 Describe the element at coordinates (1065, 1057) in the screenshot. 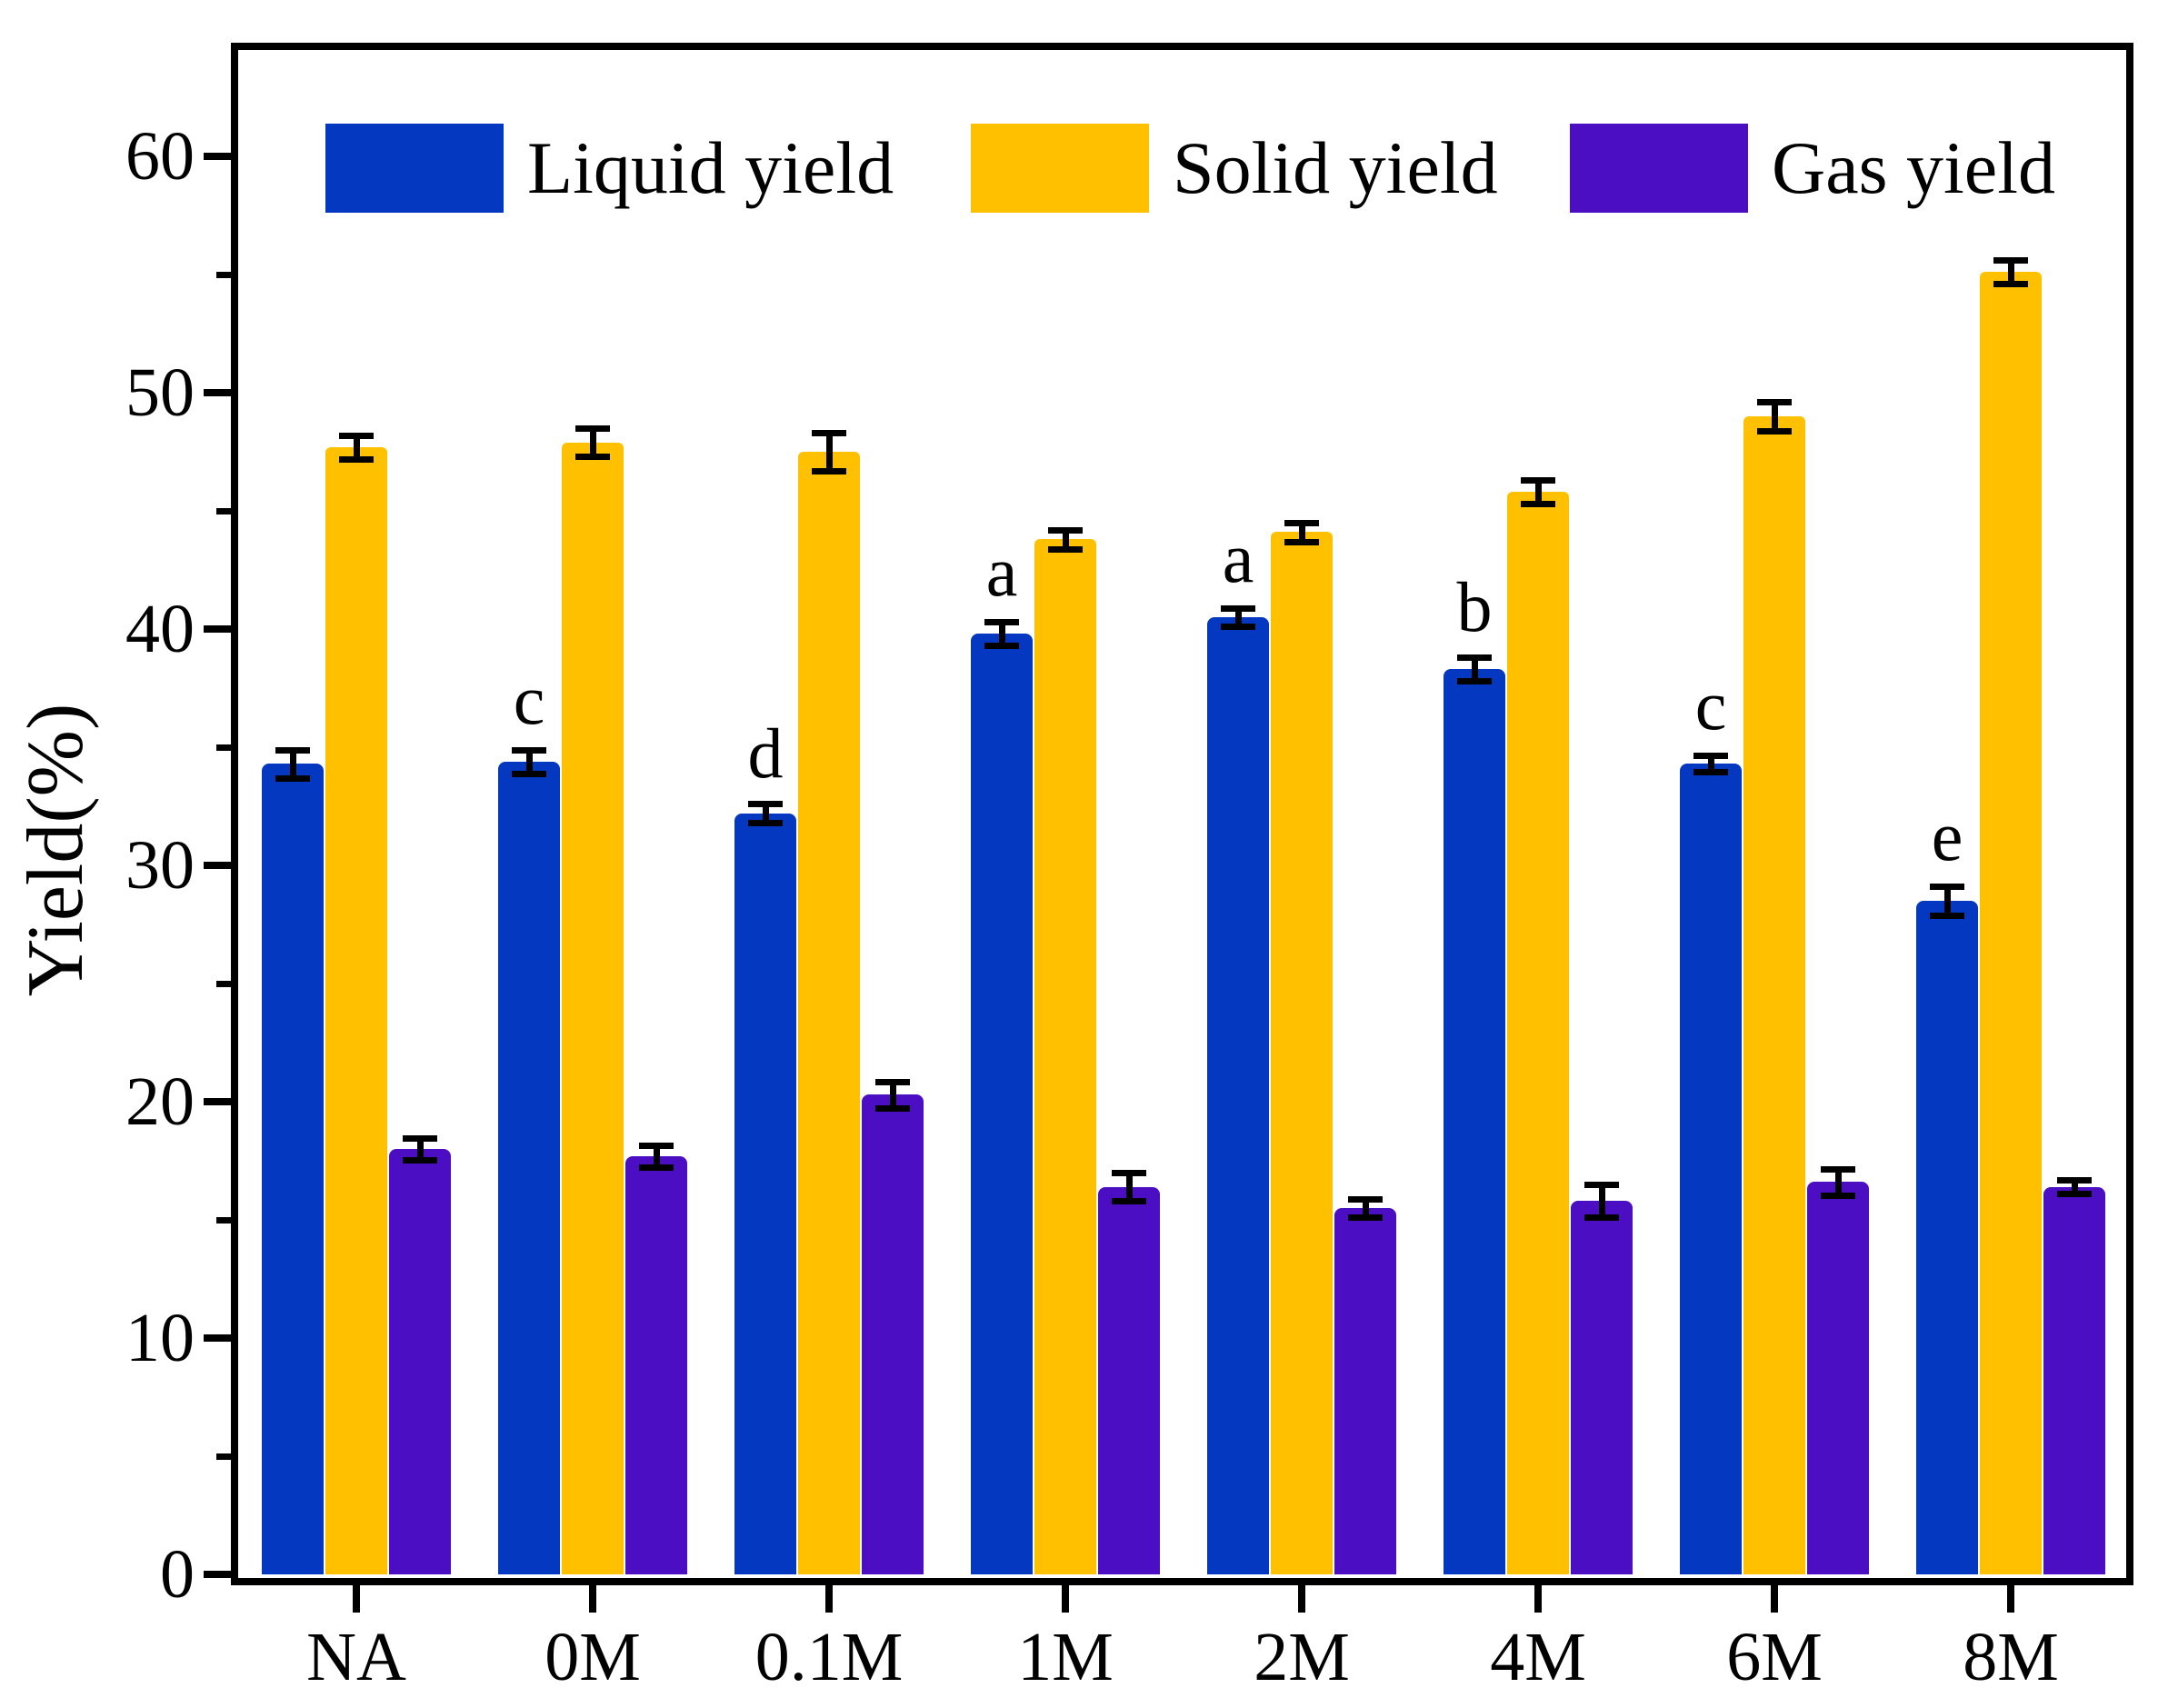

I see `bar-solid-yield-1M` at that location.